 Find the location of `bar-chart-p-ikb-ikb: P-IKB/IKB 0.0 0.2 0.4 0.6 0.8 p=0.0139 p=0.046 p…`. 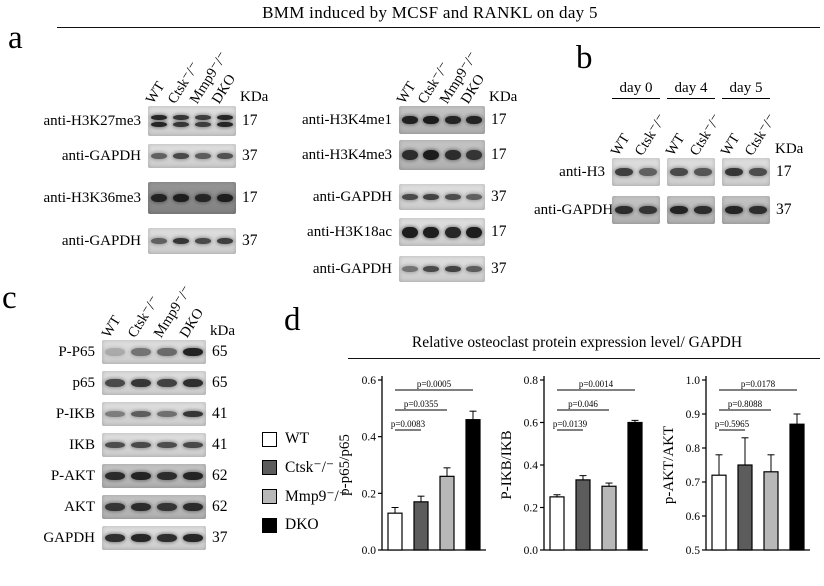

bar-chart-p-ikb-ikb: P-IKB/IKB 0.0 0.2 0.4 0.6 0.8 p=0.0139 p=0.046 p… is located at coordinates (579, 471).